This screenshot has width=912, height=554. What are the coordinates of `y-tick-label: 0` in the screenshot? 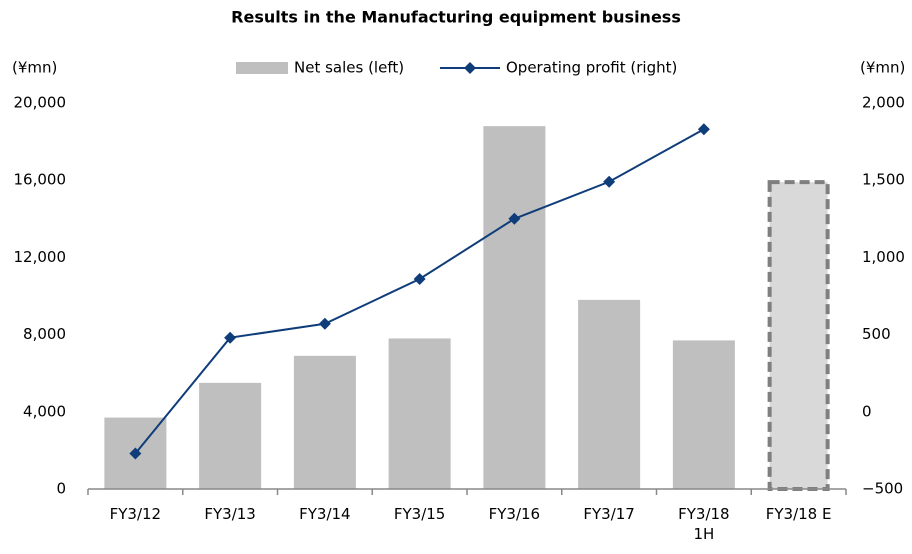 It's located at (61, 489).